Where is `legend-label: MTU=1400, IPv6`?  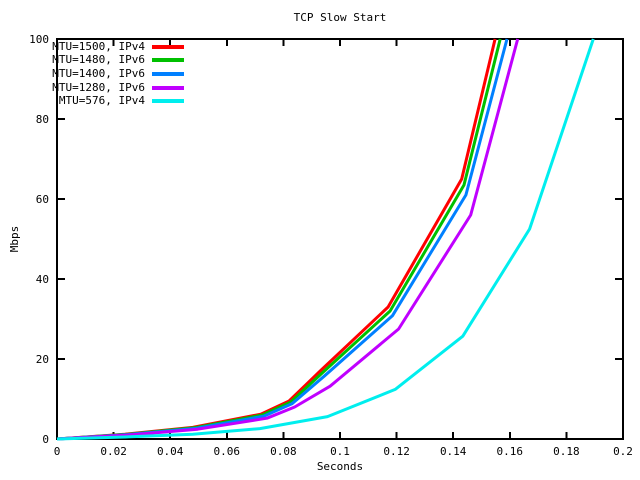 legend-label: MTU=1400, IPv6 is located at coordinates (98, 73).